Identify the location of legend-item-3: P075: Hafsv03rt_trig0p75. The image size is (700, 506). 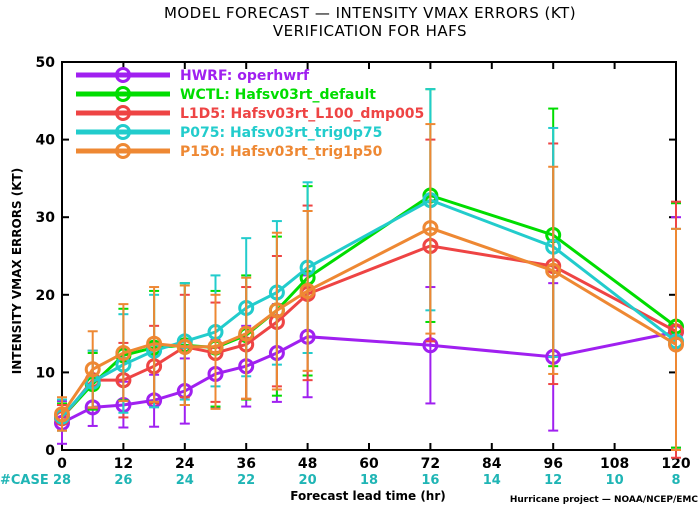
(229, 132).